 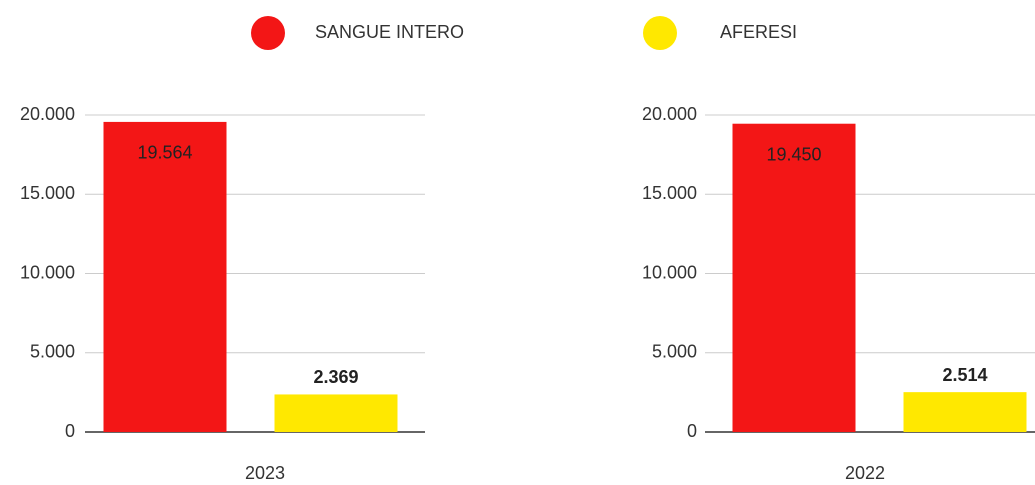 I want to click on data-label: 19.564, so click(x=164, y=153).